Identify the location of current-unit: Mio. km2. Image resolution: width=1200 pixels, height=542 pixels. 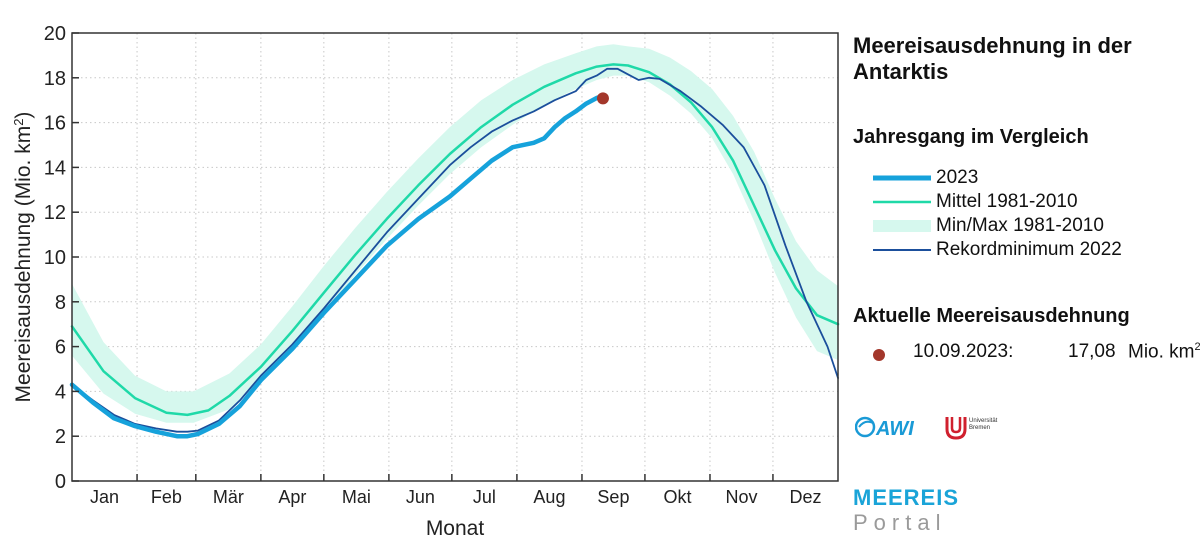
(1164, 352).